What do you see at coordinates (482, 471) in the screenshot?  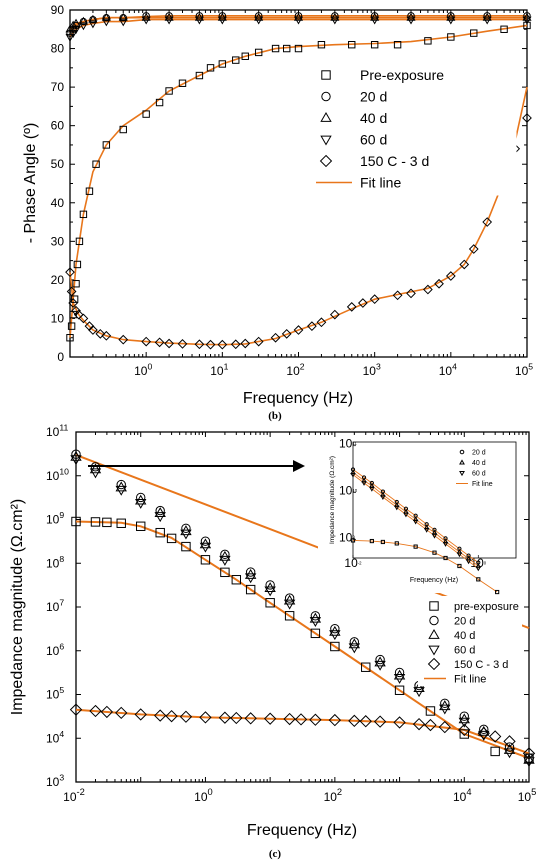 I see `inset-legend-box` at bounding box center [482, 471].